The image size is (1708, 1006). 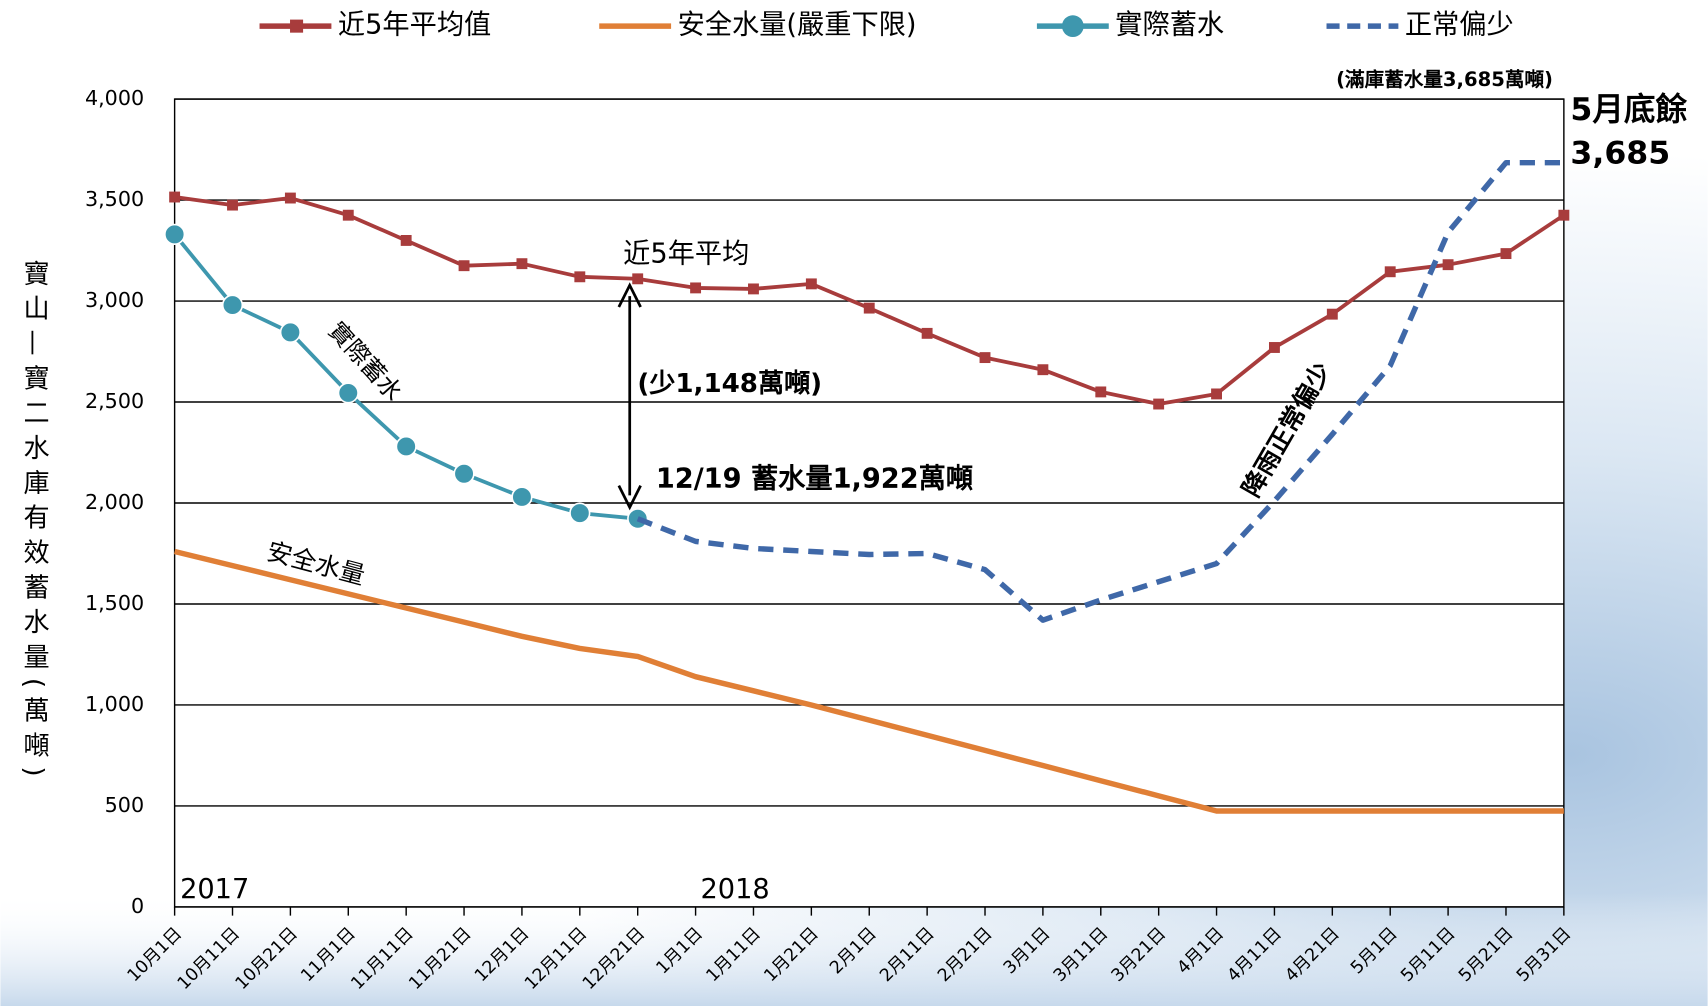 I want to click on annotation: 近5年平均, so click(x=686, y=253).